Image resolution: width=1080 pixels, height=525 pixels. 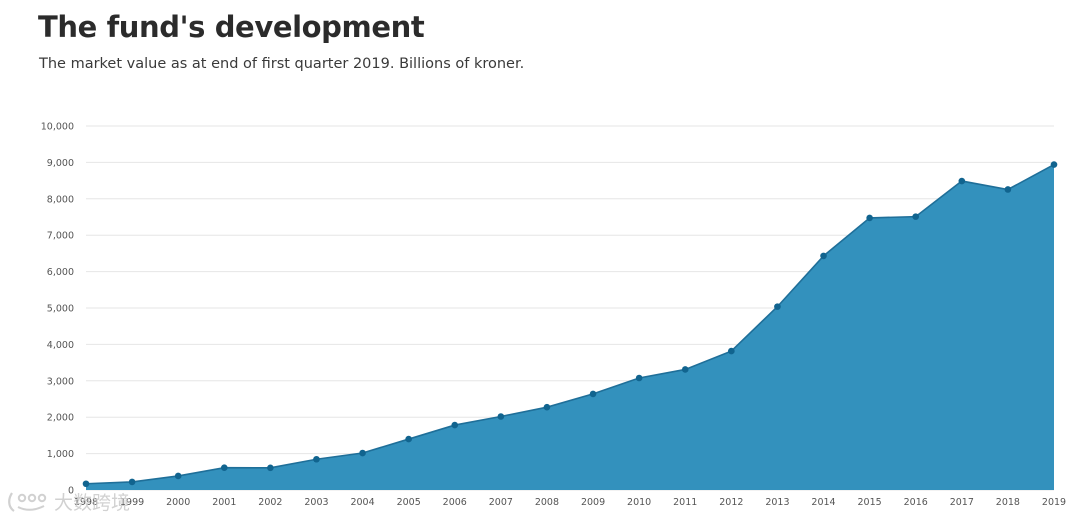 I want to click on data-point-2001, so click(x=224, y=467).